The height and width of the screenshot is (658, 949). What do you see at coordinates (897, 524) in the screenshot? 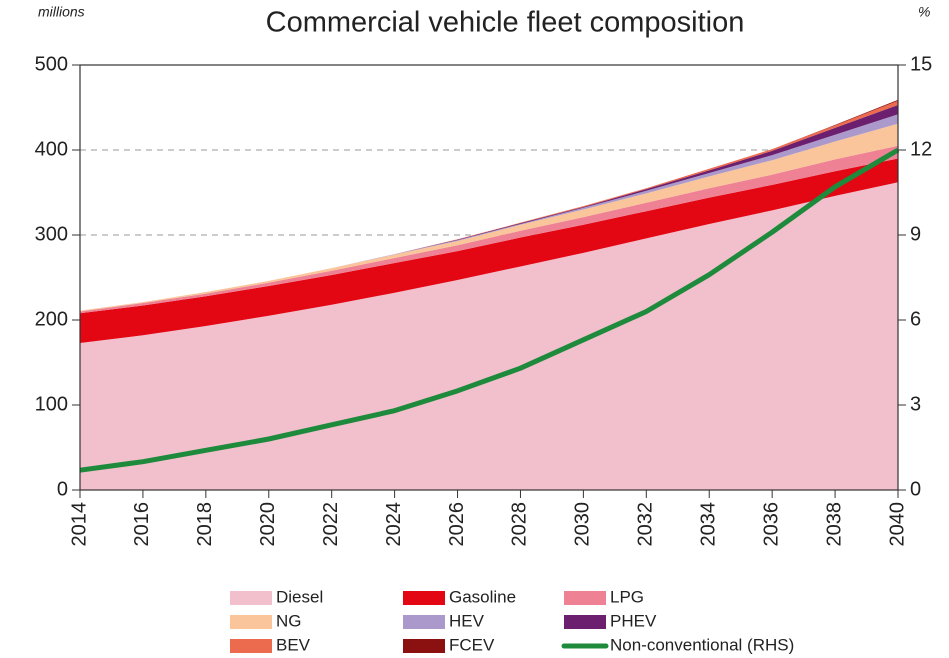
I see `x-tick-label: 2040` at bounding box center [897, 524].